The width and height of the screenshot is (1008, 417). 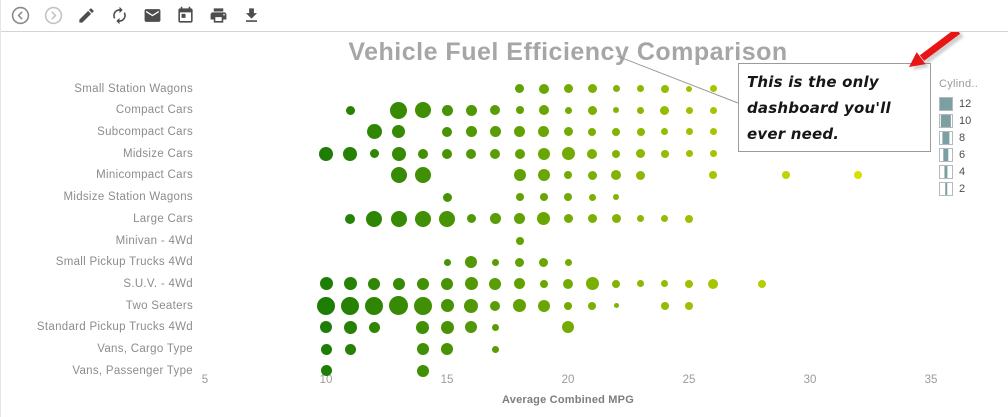 I want to click on y-category-label: S.U.V. - 4Wd, so click(x=158, y=283).